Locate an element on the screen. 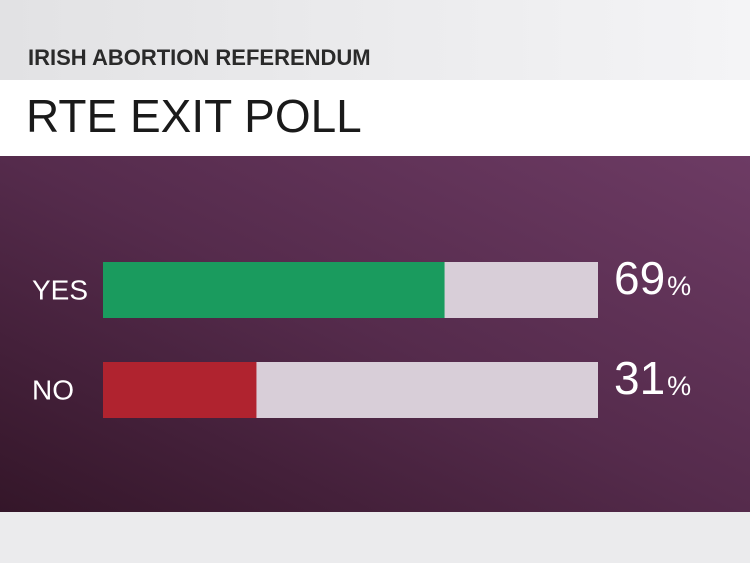 Image resolution: width=750 pixels, height=563 pixels. title-band is located at coordinates (375, 118).